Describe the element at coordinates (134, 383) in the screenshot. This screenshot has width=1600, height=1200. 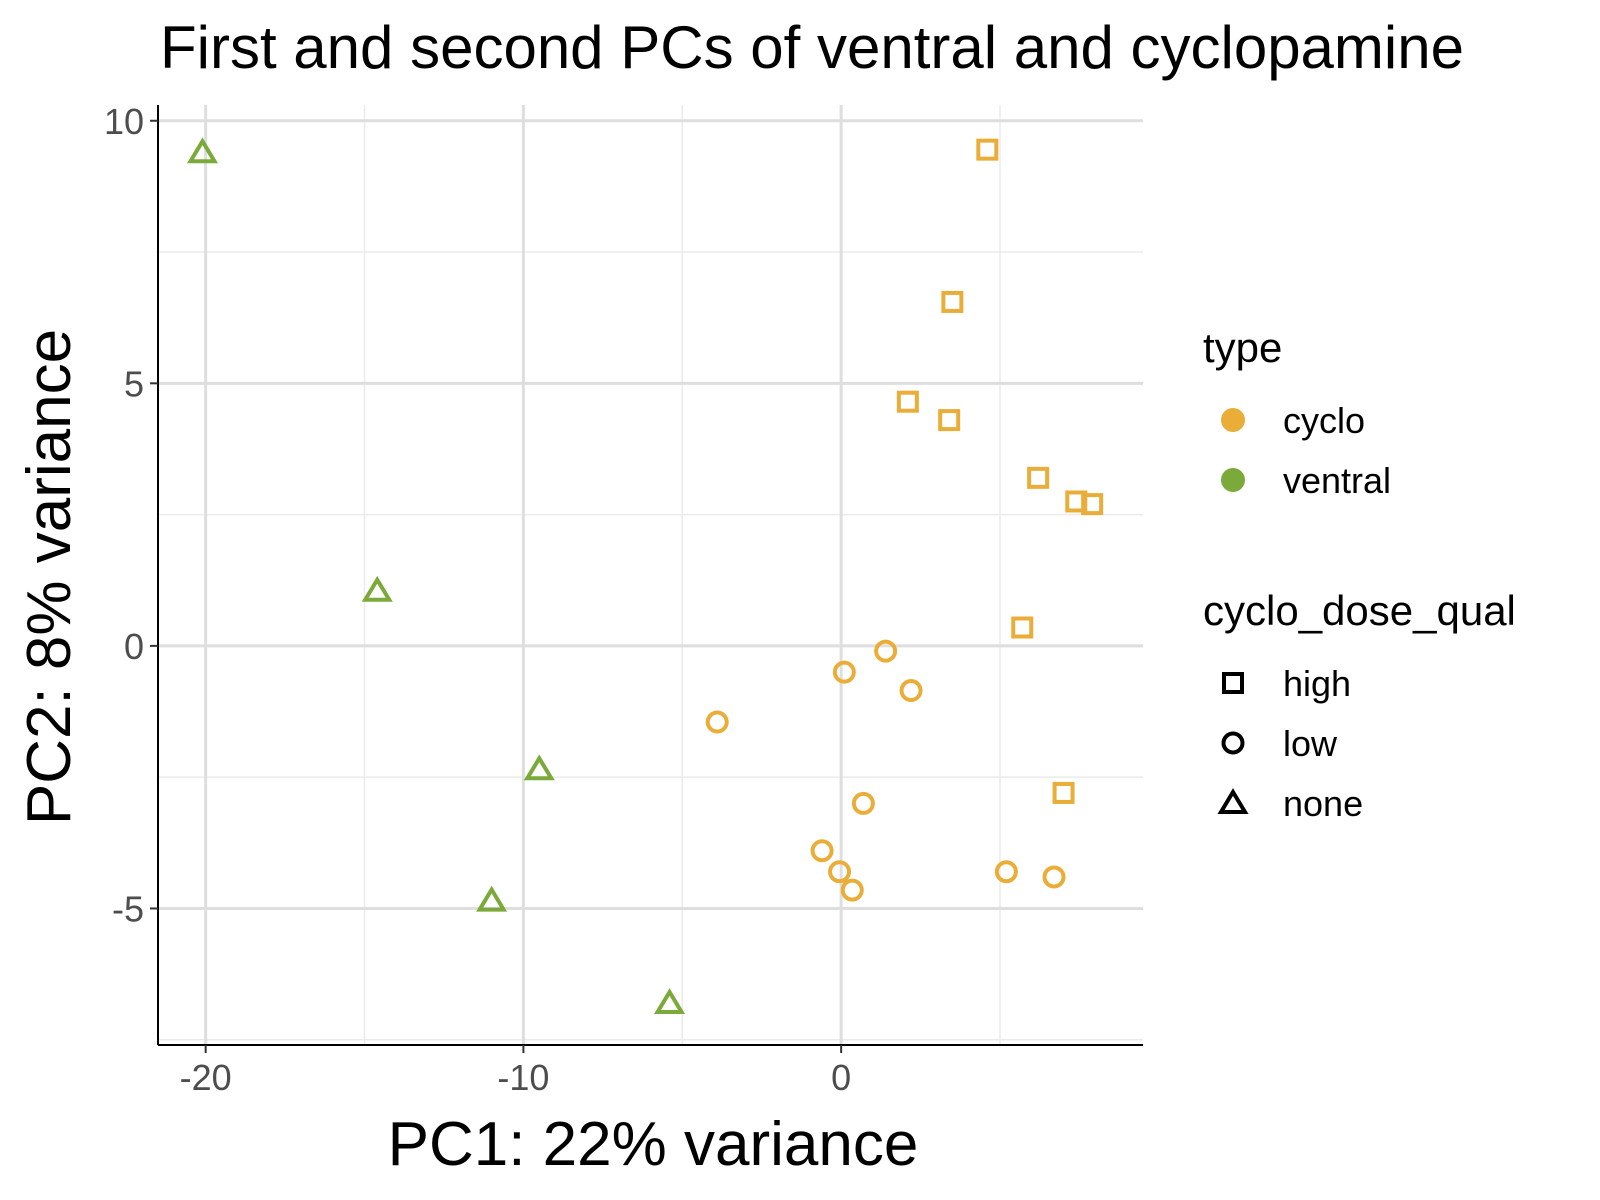
I see `y-tick-label: 5` at that location.